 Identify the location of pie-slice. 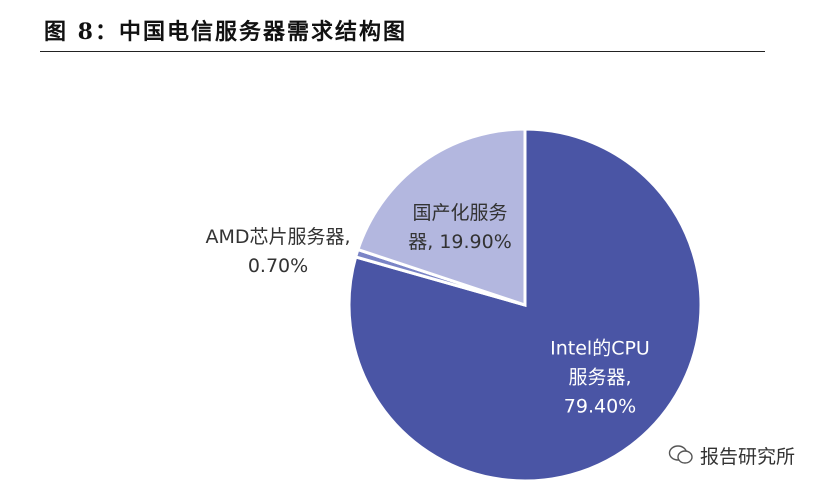
(441, 217).